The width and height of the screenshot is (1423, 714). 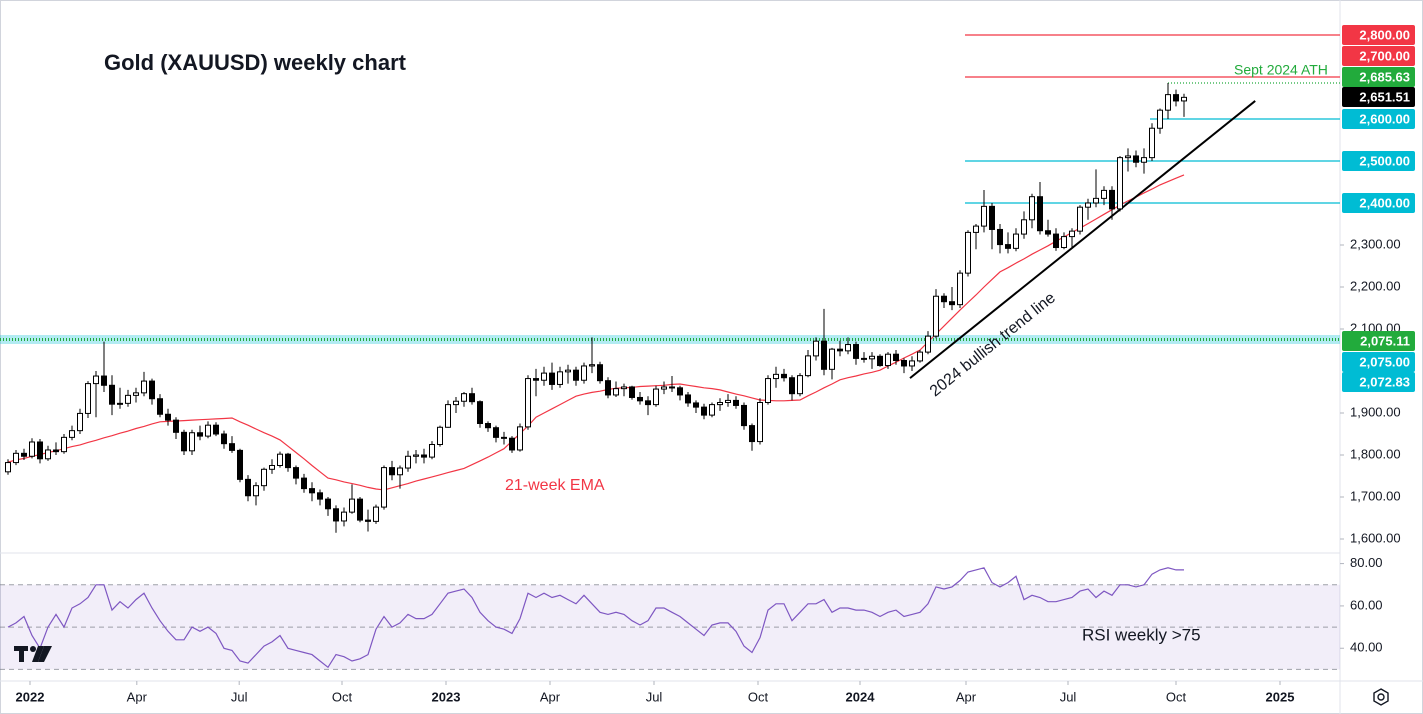 I want to click on ath-annotation: Sept 2024 ATH, so click(x=1281, y=70).